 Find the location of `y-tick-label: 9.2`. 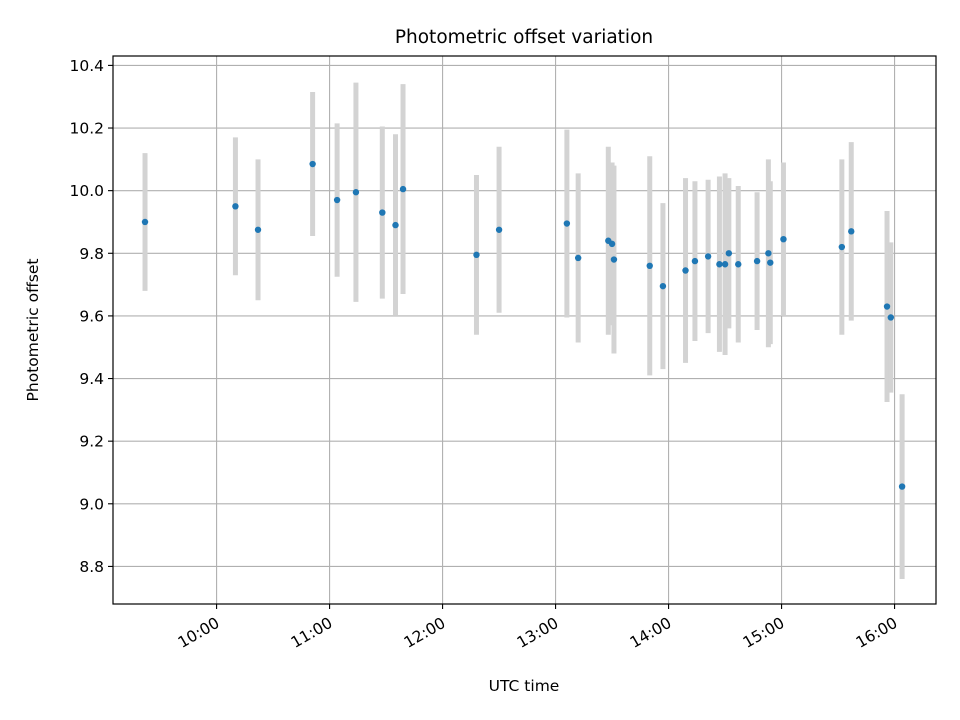

y-tick-label: 9.2 is located at coordinates (91, 442).